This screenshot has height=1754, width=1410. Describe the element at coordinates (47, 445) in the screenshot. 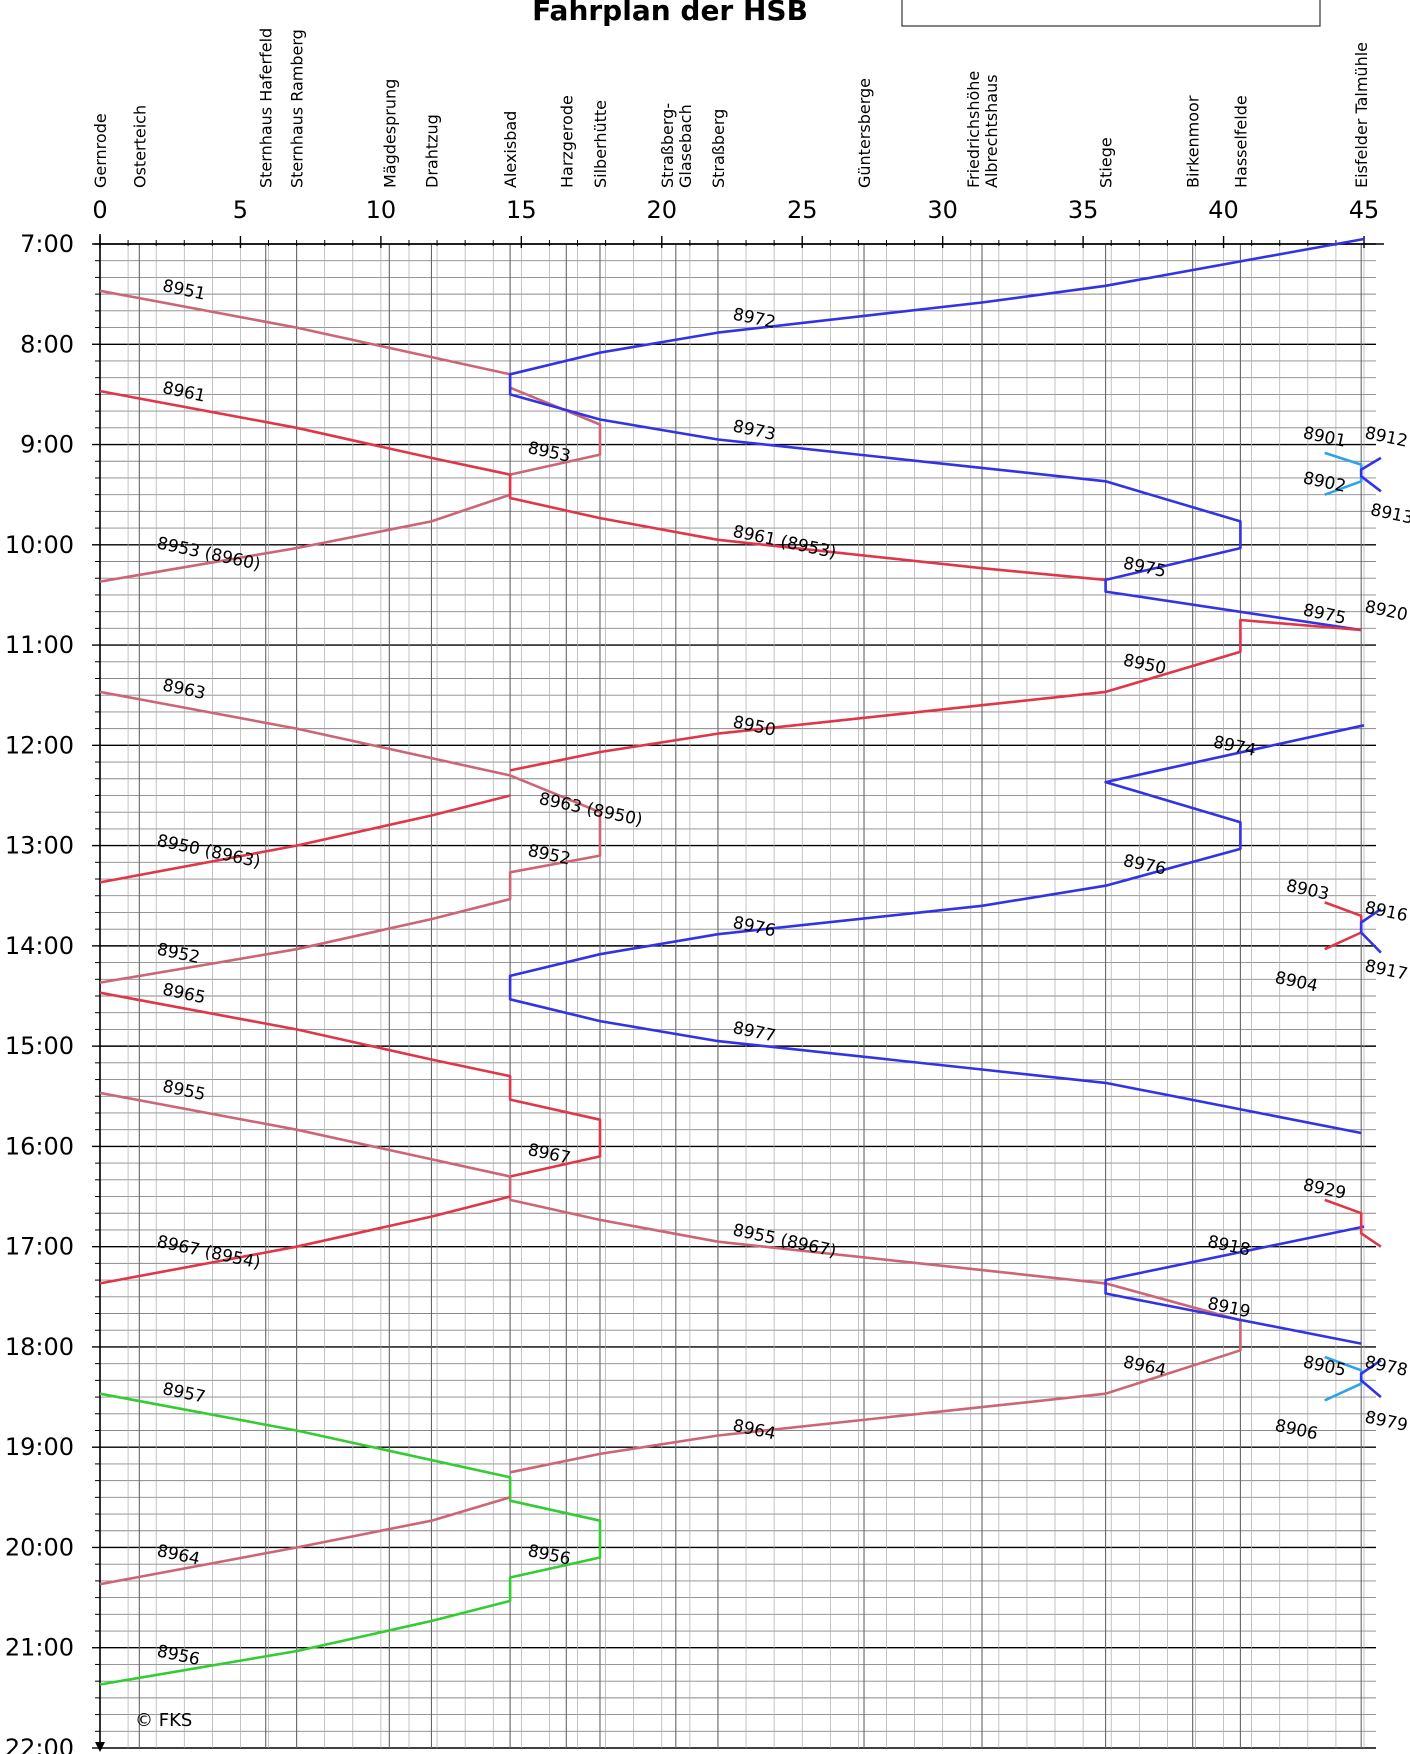

I see `y-tick-label: 9:00` at that location.